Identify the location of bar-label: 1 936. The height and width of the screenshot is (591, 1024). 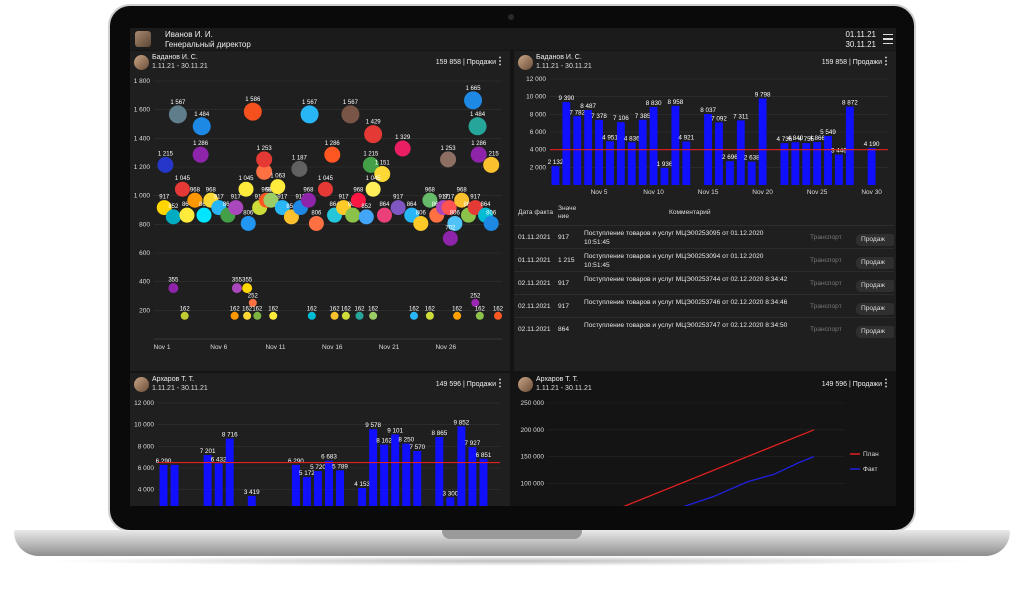
(665, 164).